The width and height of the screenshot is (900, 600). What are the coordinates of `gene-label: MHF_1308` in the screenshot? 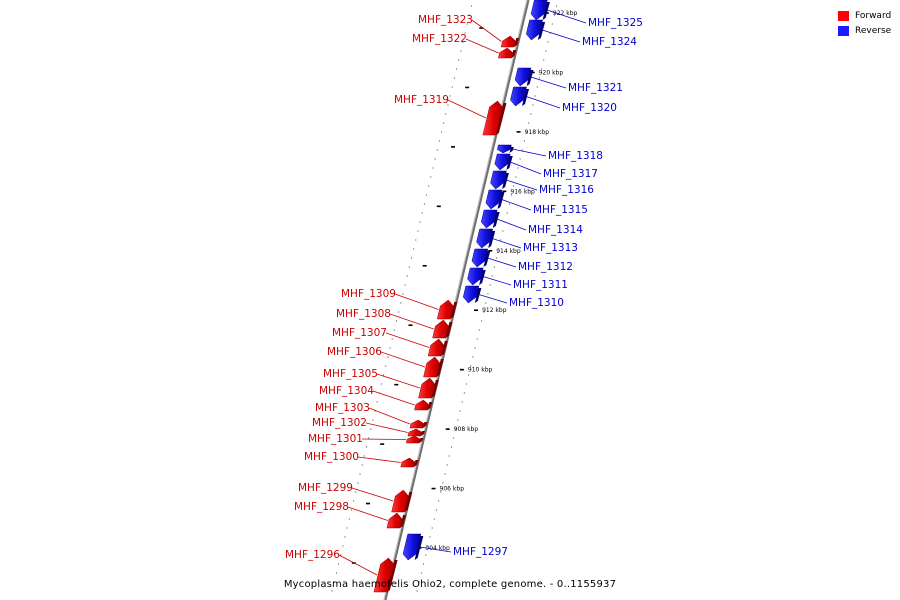 It's located at (363, 314).